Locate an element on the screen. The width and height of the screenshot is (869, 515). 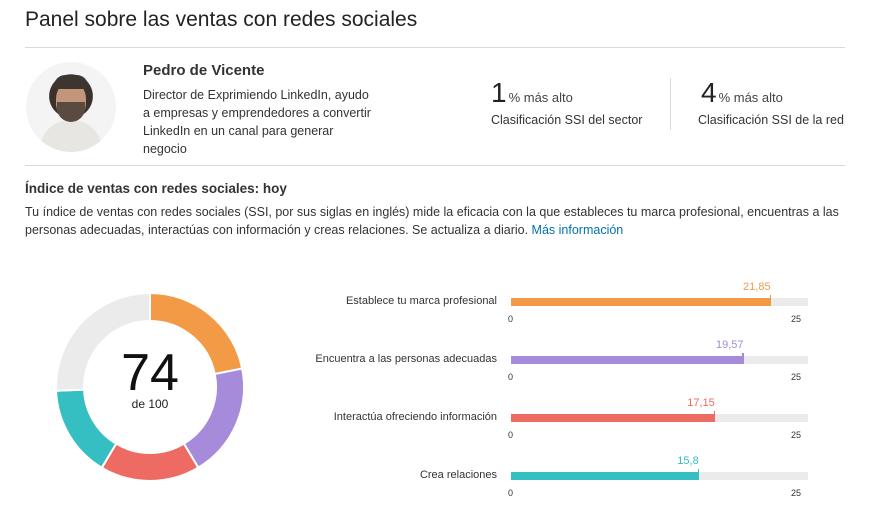
more-info-link: Más información is located at coordinates (577, 230).